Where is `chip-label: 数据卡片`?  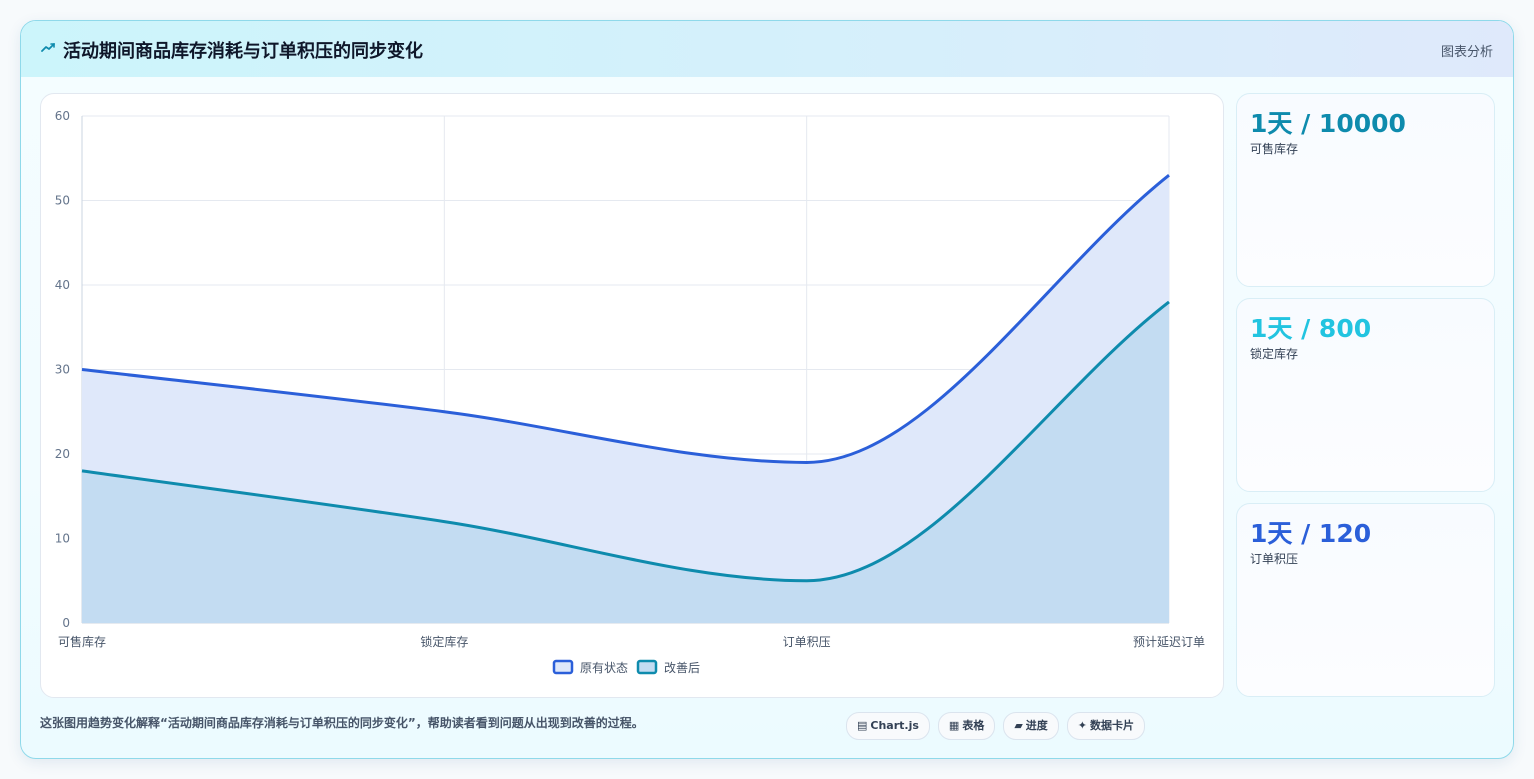 chip-label: 数据卡片 is located at coordinates (1112, 725).